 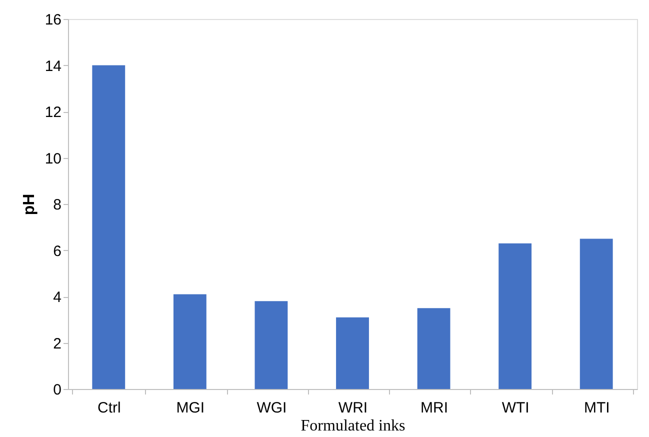 I want to click on y-tick-label: 4, so click(x=57, y=297).